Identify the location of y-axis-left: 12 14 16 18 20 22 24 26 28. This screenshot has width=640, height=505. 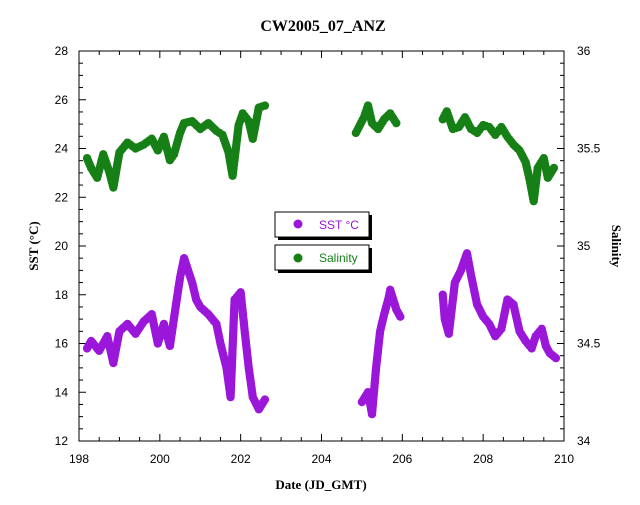
(70, 246).